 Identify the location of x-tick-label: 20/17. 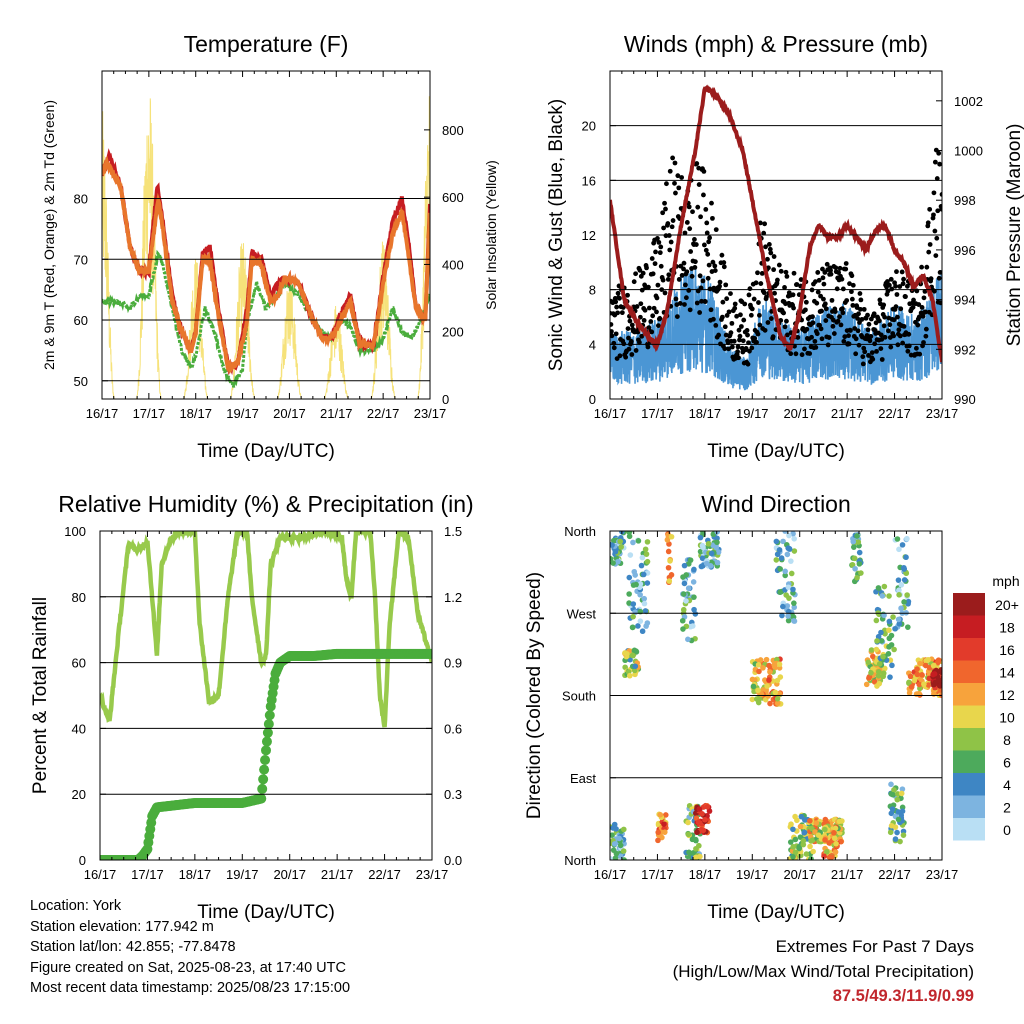
(289, 874).